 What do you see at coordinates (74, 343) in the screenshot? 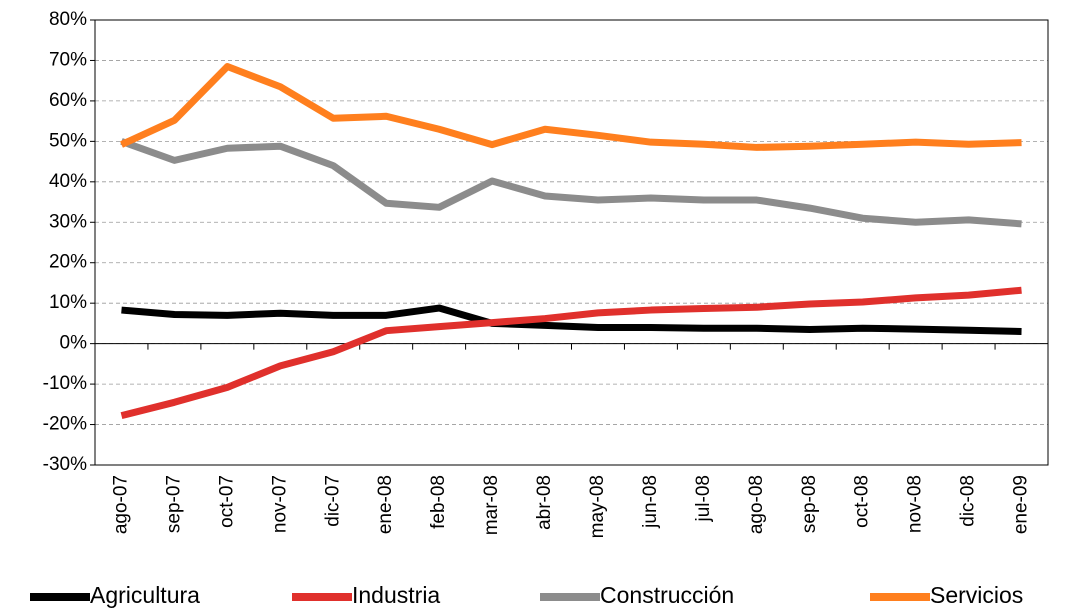
I see `y-tick-label: 0%` at bounding box center [74, 343].